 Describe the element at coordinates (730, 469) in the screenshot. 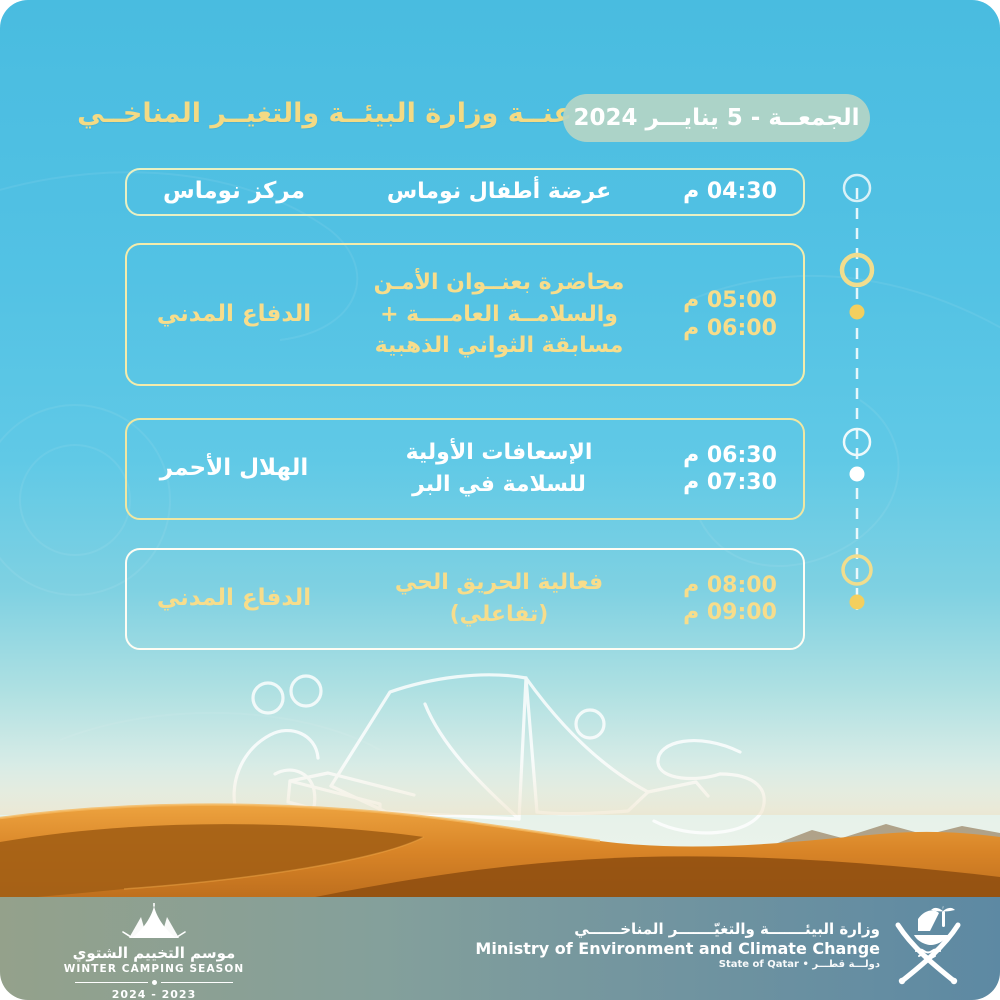

I see `time-label: 06:30 م 07:30 م` at that location.